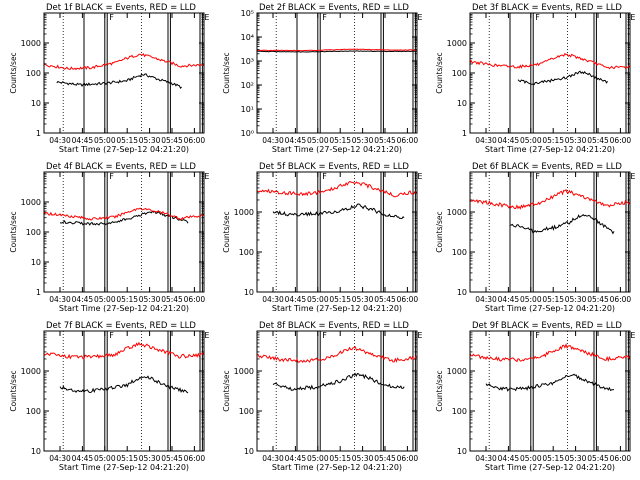 The width and height of the screenshot is (640, 480). I want to click on chart-title: Det 2f BLACK = Events, RED = LLD, so click(334, 8).